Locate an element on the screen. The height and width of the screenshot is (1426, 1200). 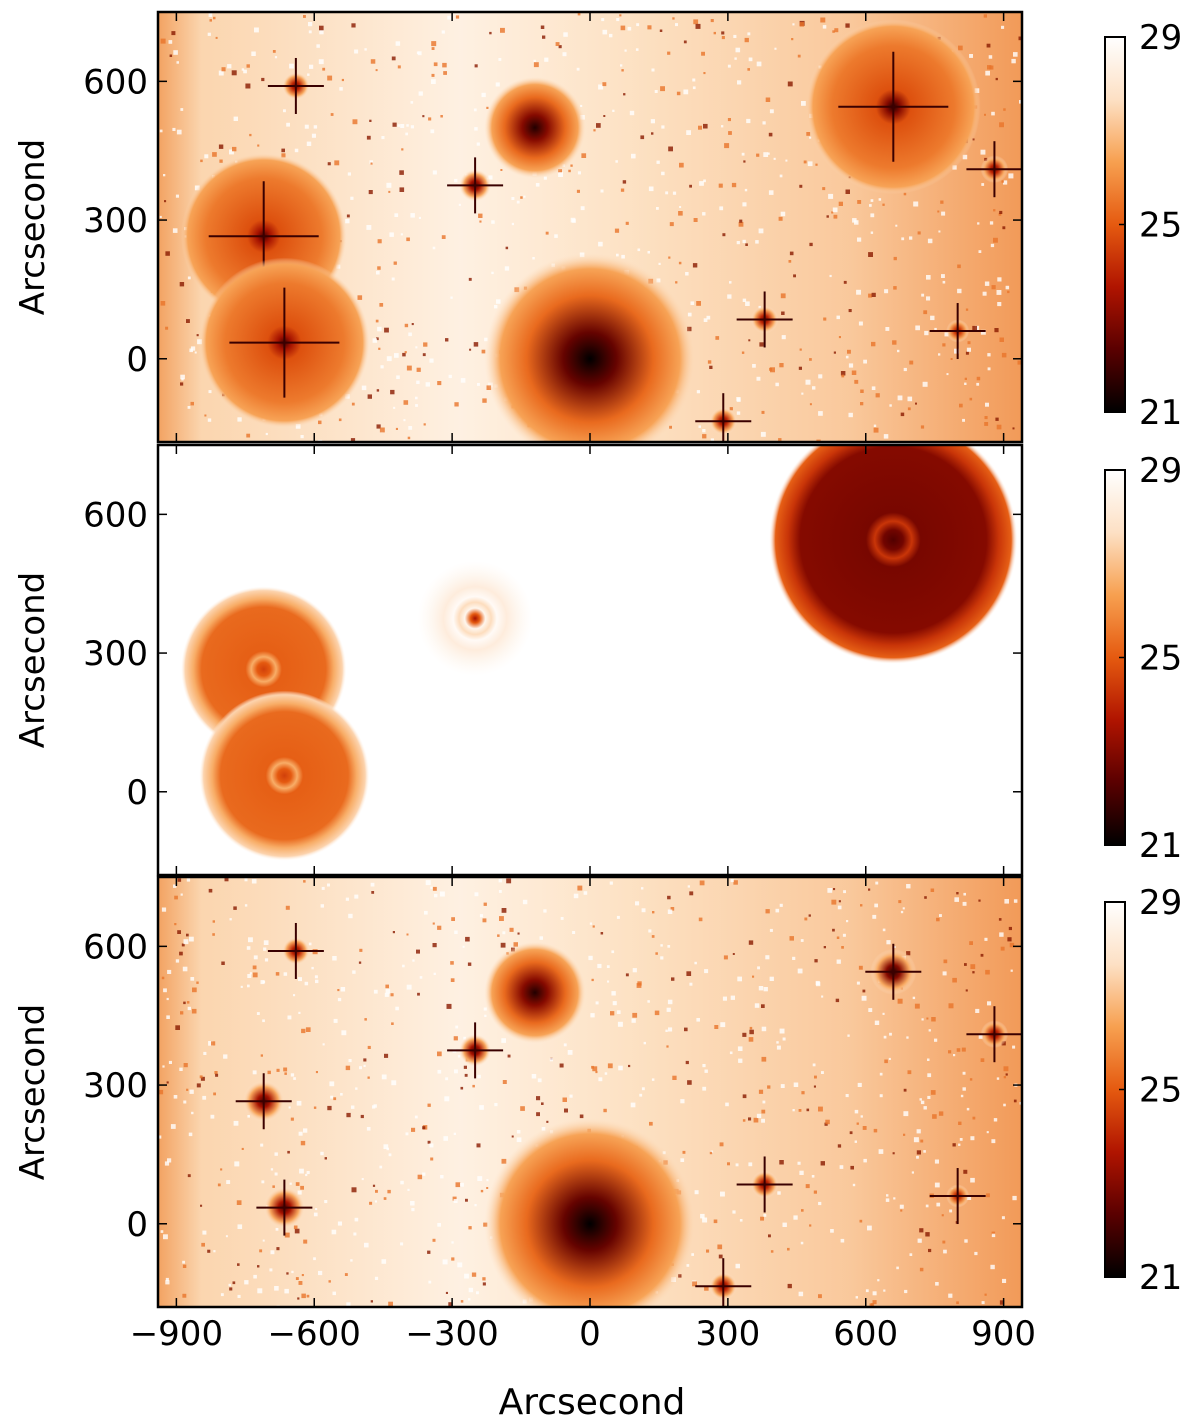
x-tick-label: −600 is located at coordinates (314, 1334).